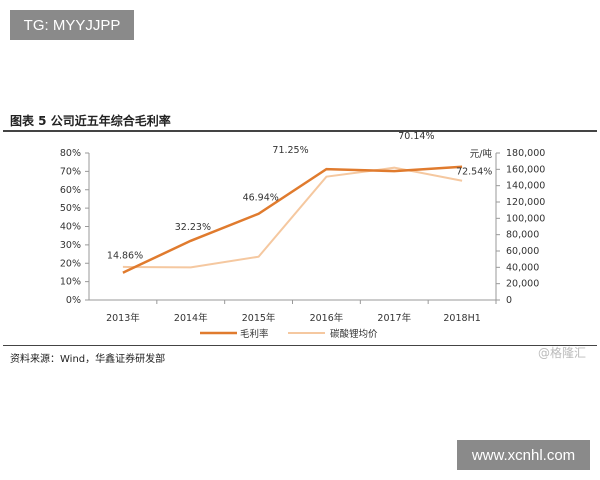 This screenshot has width=600, height=480. What do you see at coordinates (191, 318) in the screenshot?
I see `x-tick-label: 2014年` at bounding box center [191, 318].